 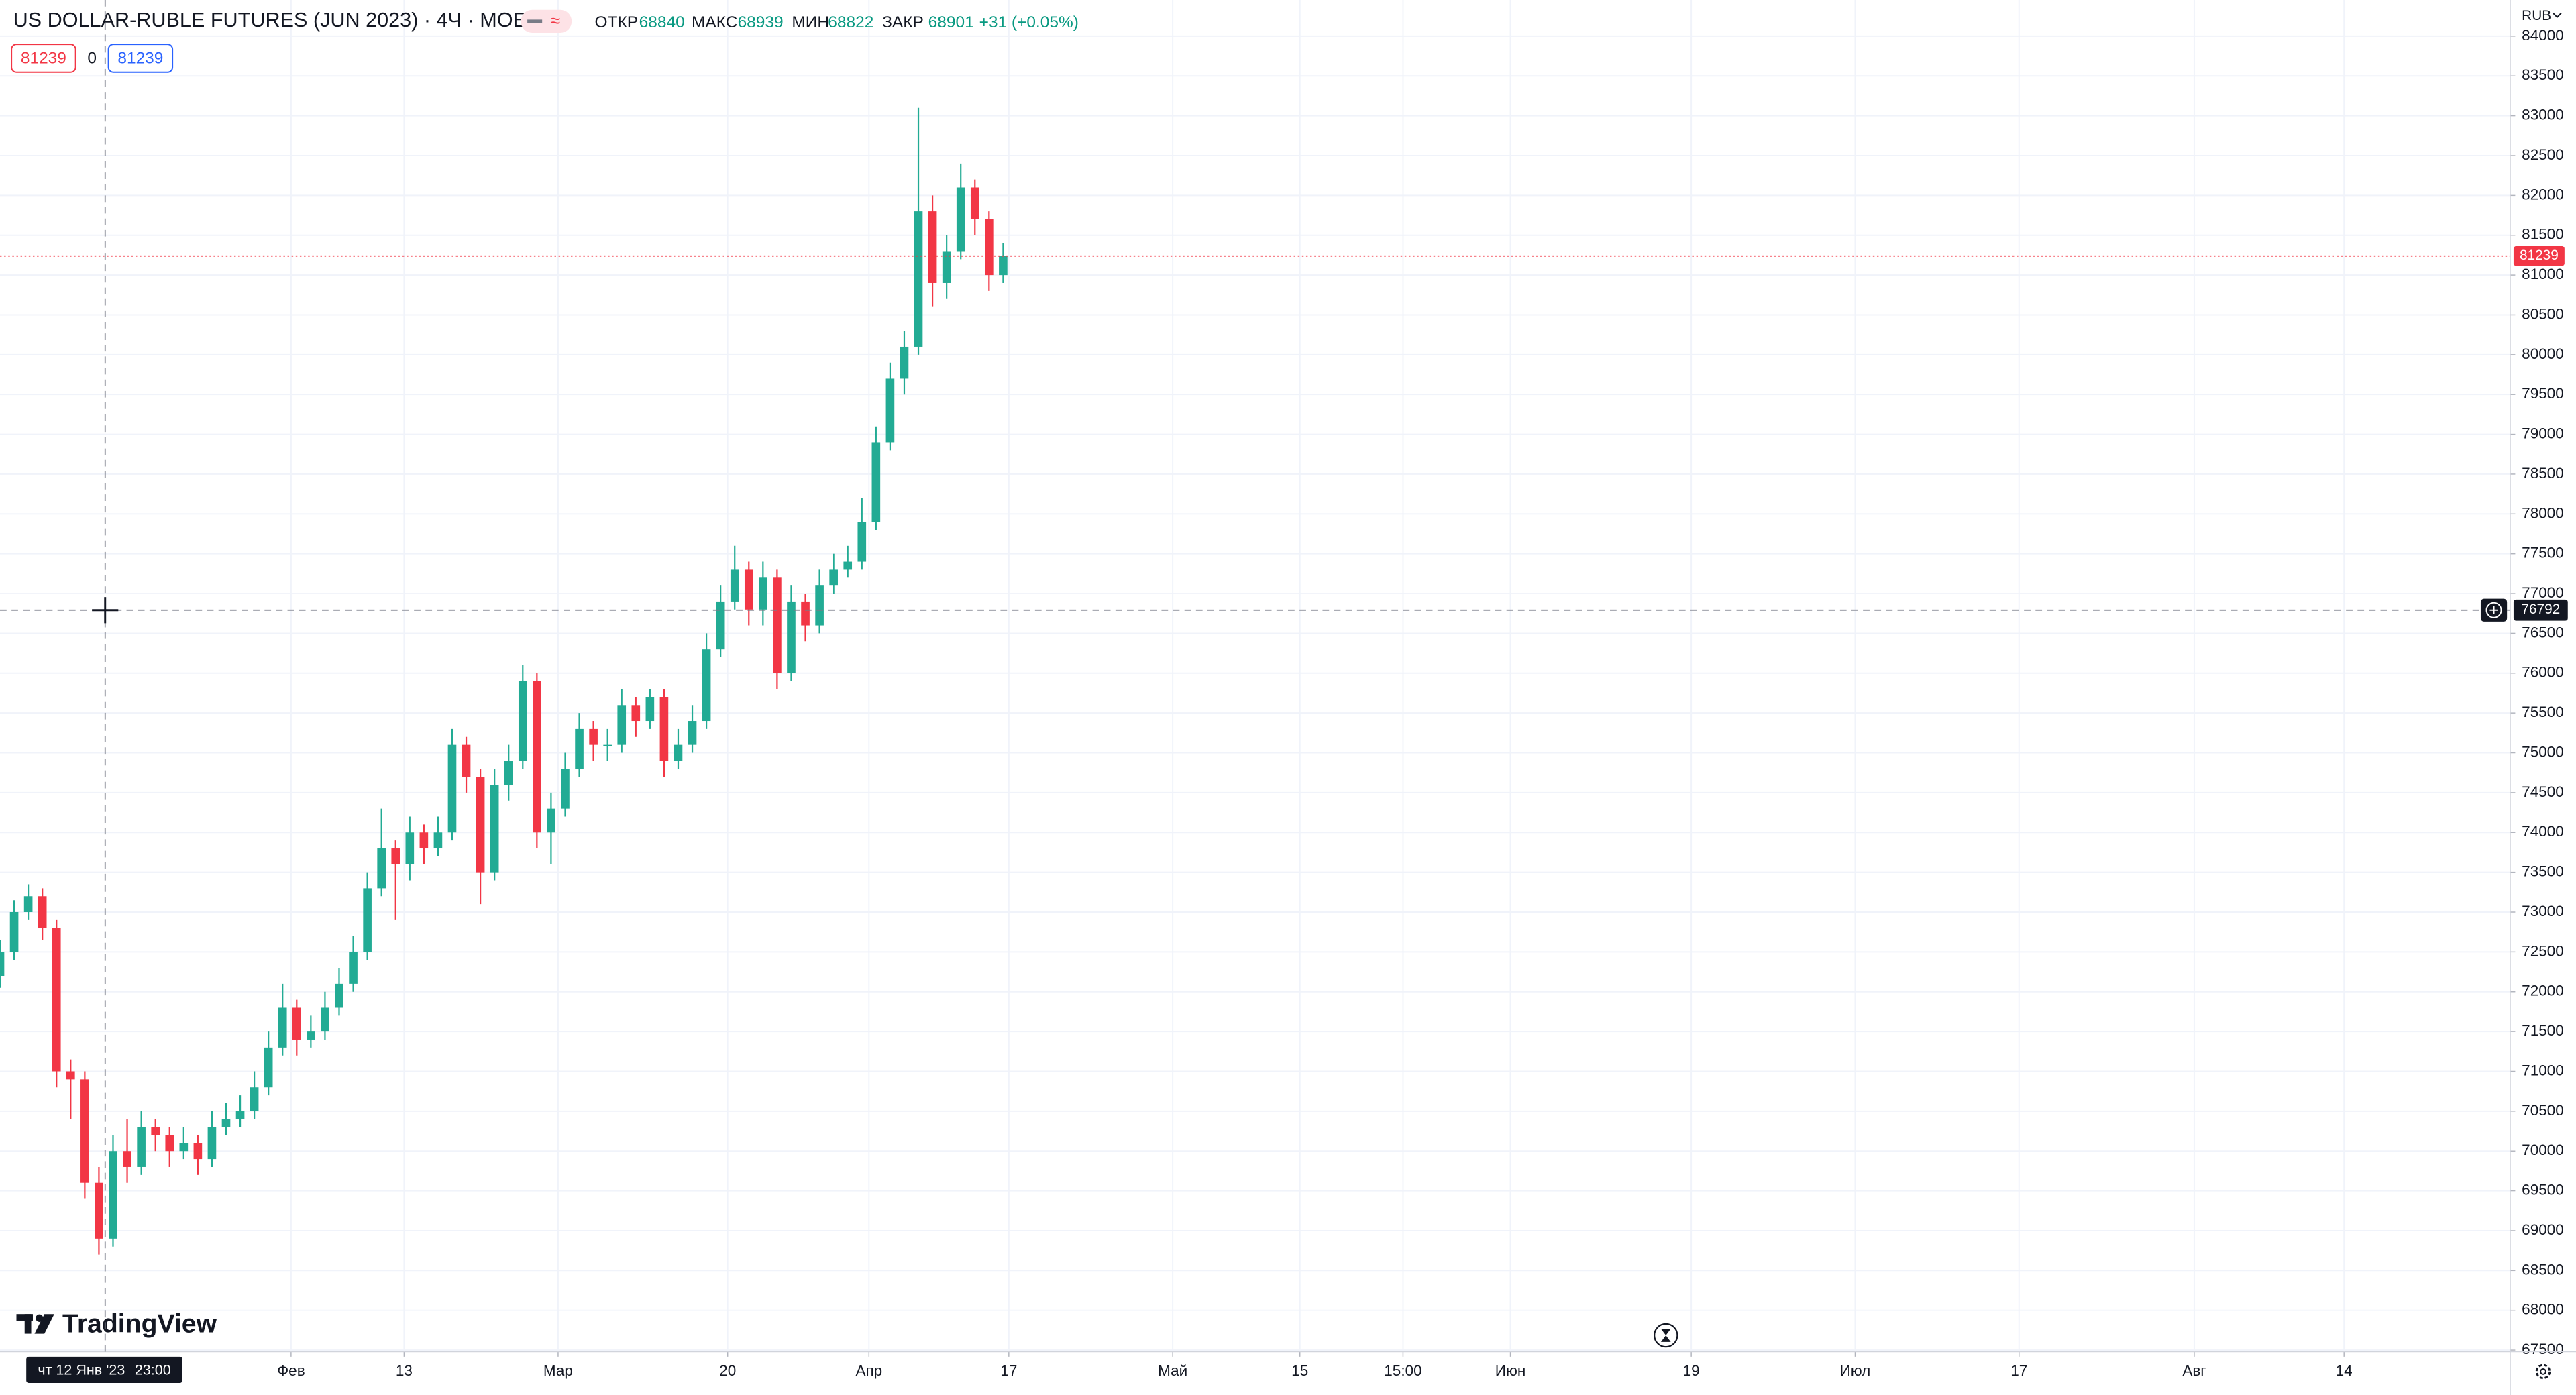 I want to click on y-tick-label: 77000, so click(x=2543, y=592).